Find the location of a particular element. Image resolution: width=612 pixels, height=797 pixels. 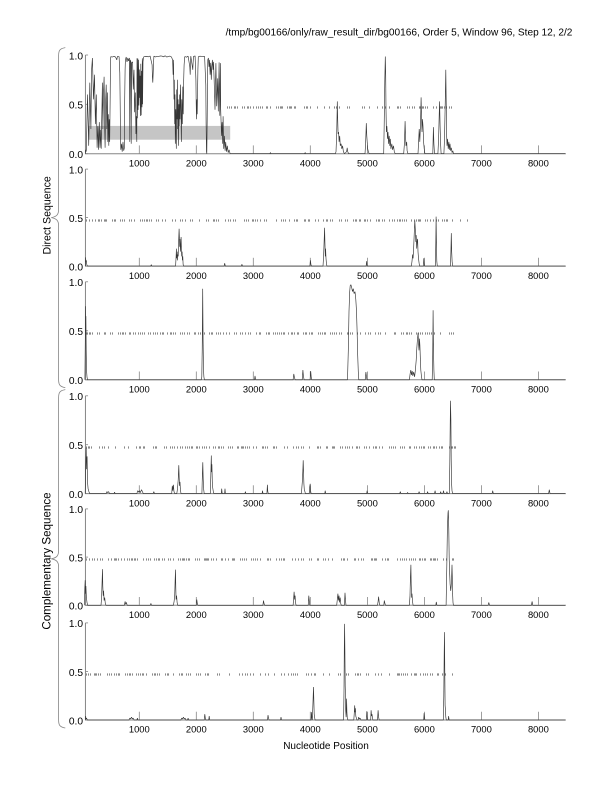

svg-text: Nucleotide Position is located at coordinates (326, 746).